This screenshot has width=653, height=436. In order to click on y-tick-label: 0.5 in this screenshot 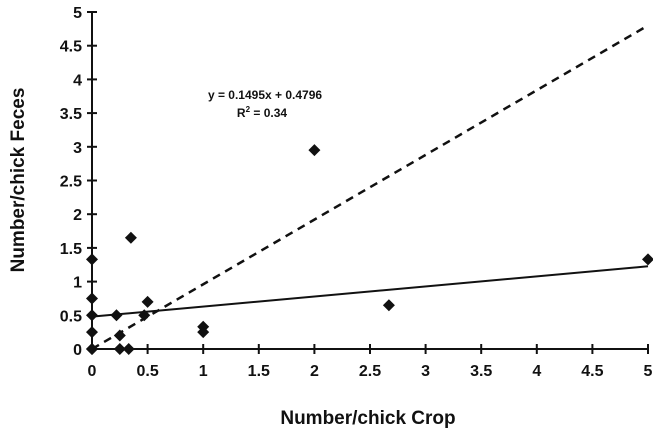, I will do `click(71, 316)`.